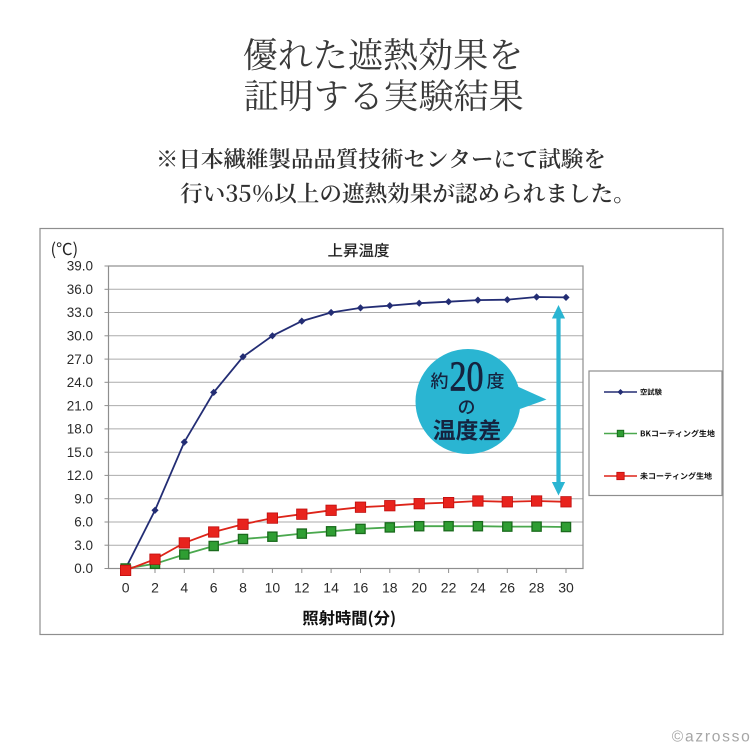  What do you see at coordinates (80, 452) in the screenshot?
I see `svg-text: 15.0` at bounding box center [80, 452].